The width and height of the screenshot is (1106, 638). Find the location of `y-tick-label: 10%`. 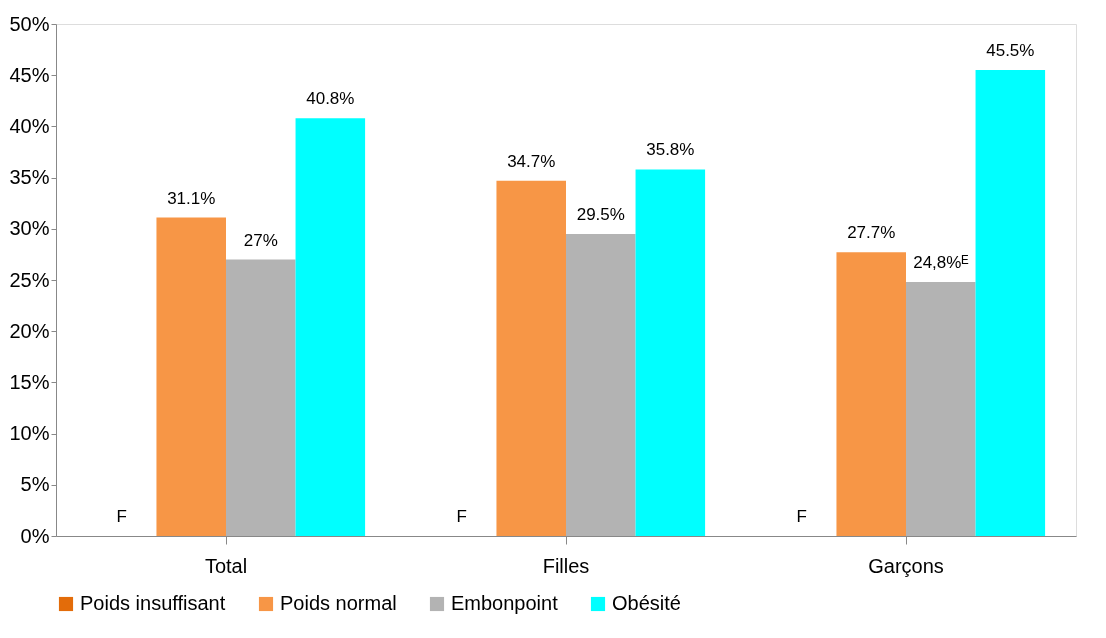

y-tick-label: 10% is located at coordinates (29, 433).